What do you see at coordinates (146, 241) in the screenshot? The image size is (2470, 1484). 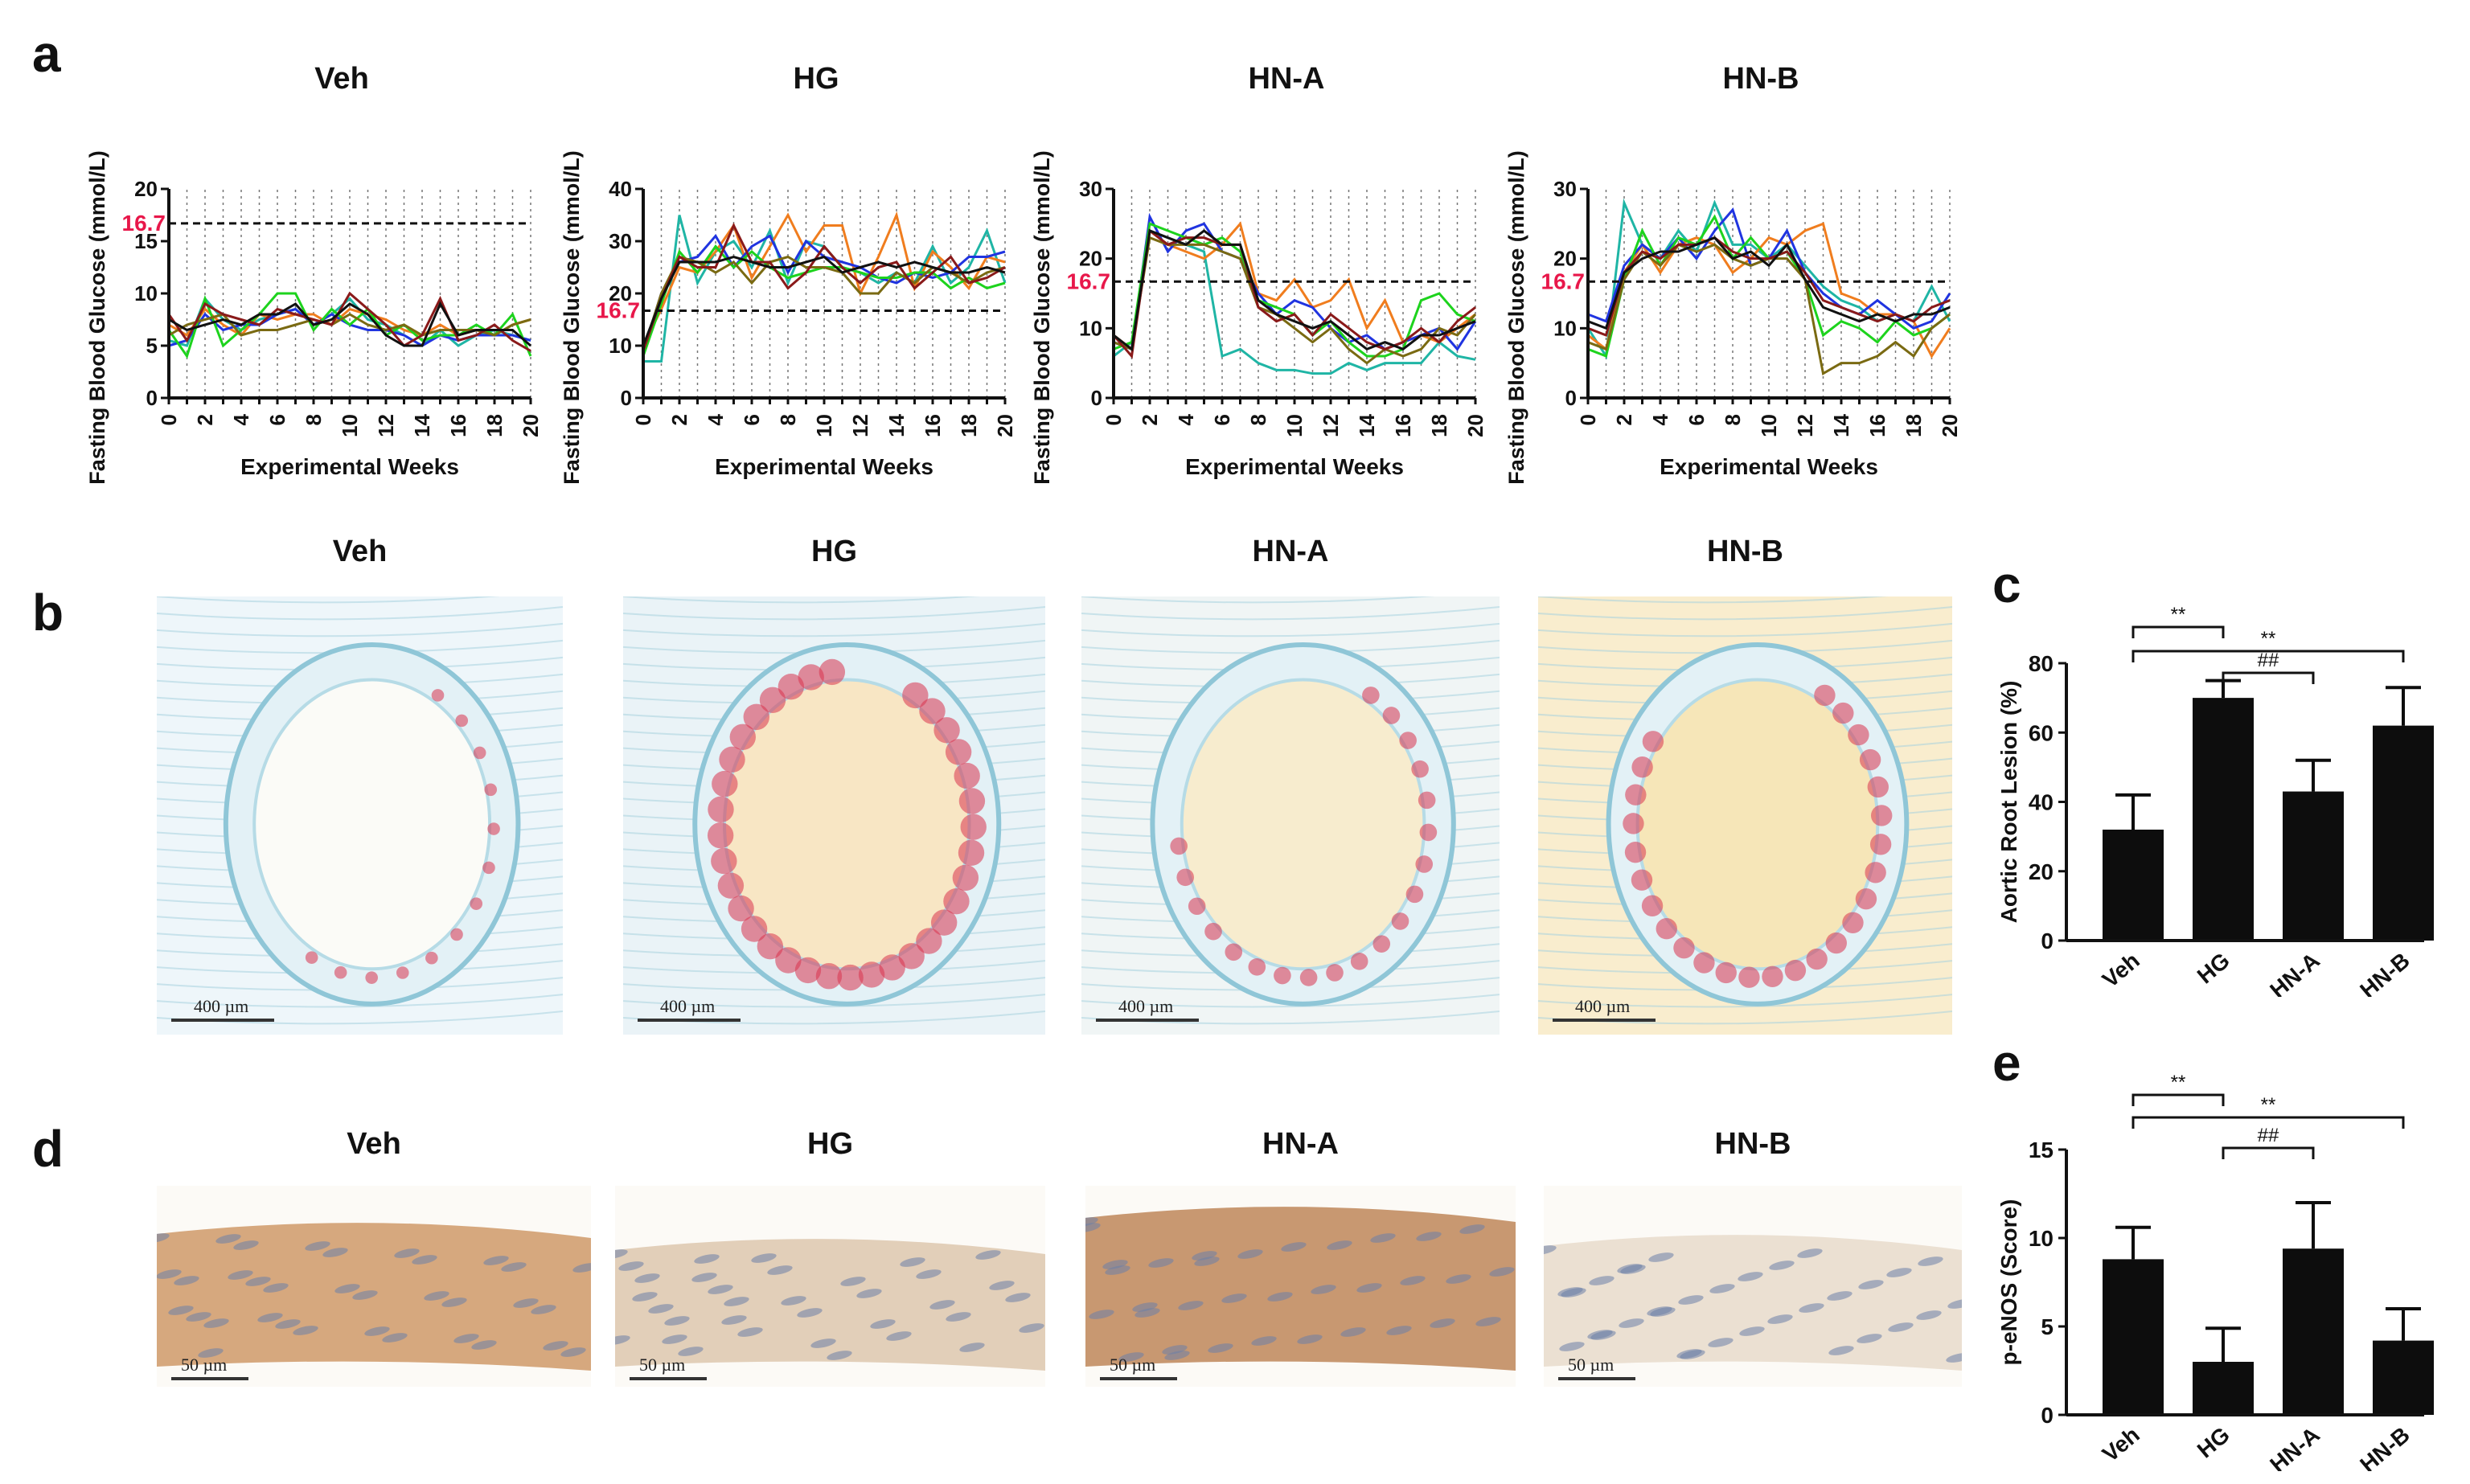 I see `y-tick-label: 15` at bounding box center [146, 241].